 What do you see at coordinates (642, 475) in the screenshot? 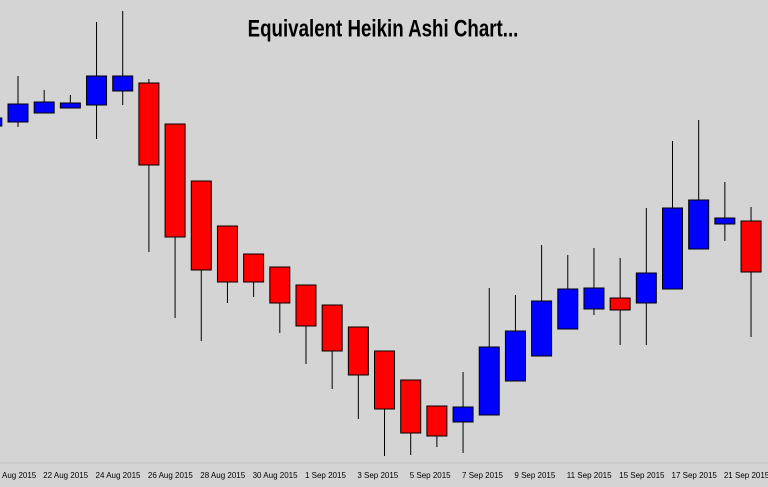
I see `x-tick-label: 15 Sep 2015` at bounding box center [642, 475].